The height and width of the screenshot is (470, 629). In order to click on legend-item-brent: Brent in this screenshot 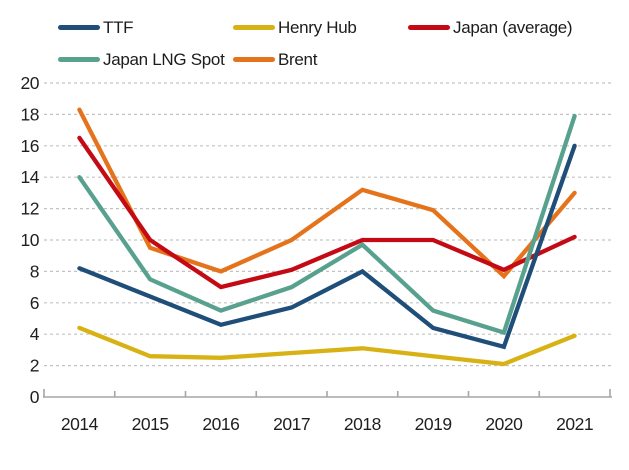, I will do `click(275, 59)`.